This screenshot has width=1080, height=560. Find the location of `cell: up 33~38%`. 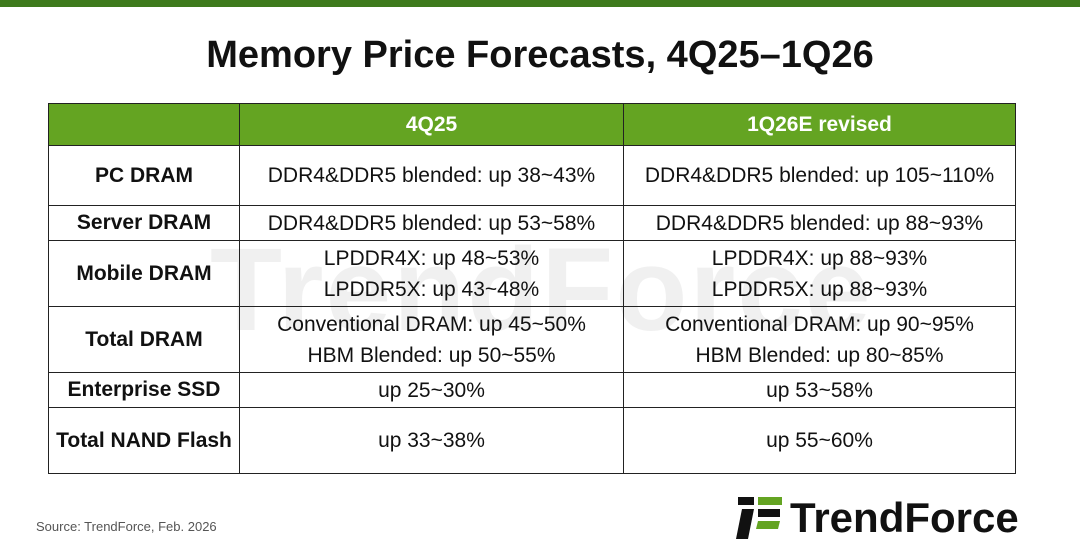

cell: up 33~38% is located at coordinates (431, 440).